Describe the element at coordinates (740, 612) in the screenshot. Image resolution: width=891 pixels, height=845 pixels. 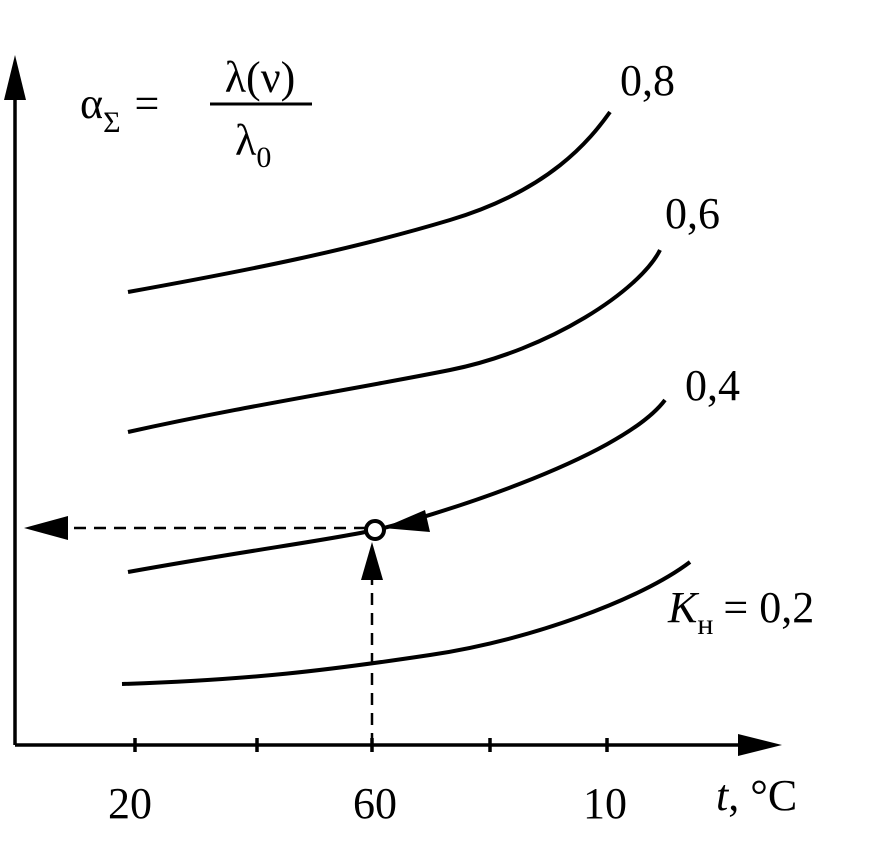
I see `curve-label: Kн = 0,2` at that location.